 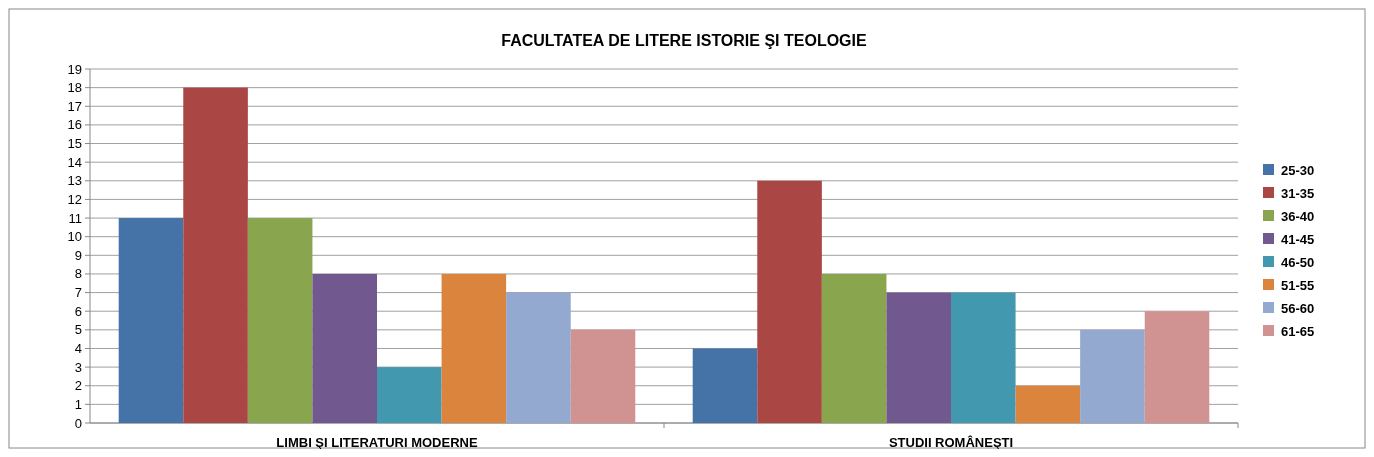 I want to click on y-tick-label: 16, so click(x=74, y=125).